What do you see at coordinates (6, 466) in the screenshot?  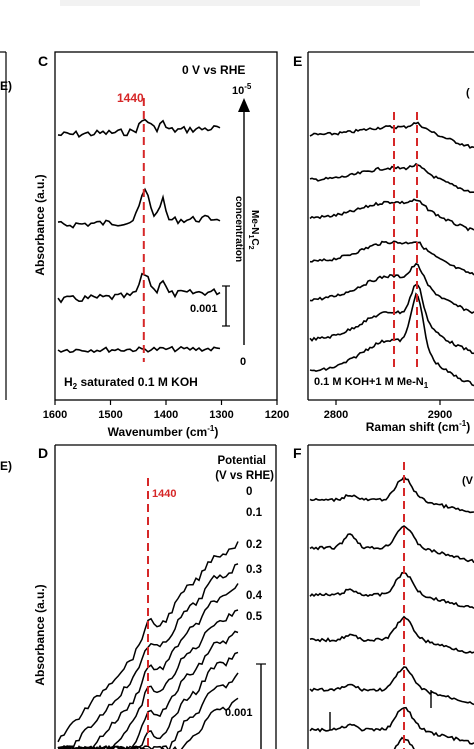 I see `left-edge-label-bottom: E)` at bounding box center [6, 466].